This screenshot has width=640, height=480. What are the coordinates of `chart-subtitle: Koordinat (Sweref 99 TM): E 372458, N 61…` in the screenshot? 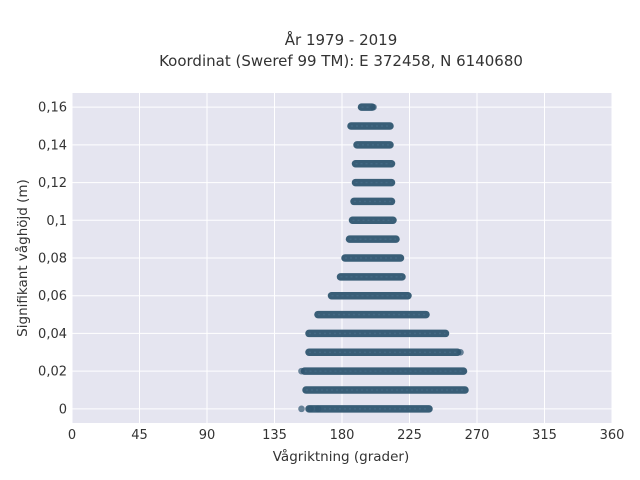 It's located at (341, 61).